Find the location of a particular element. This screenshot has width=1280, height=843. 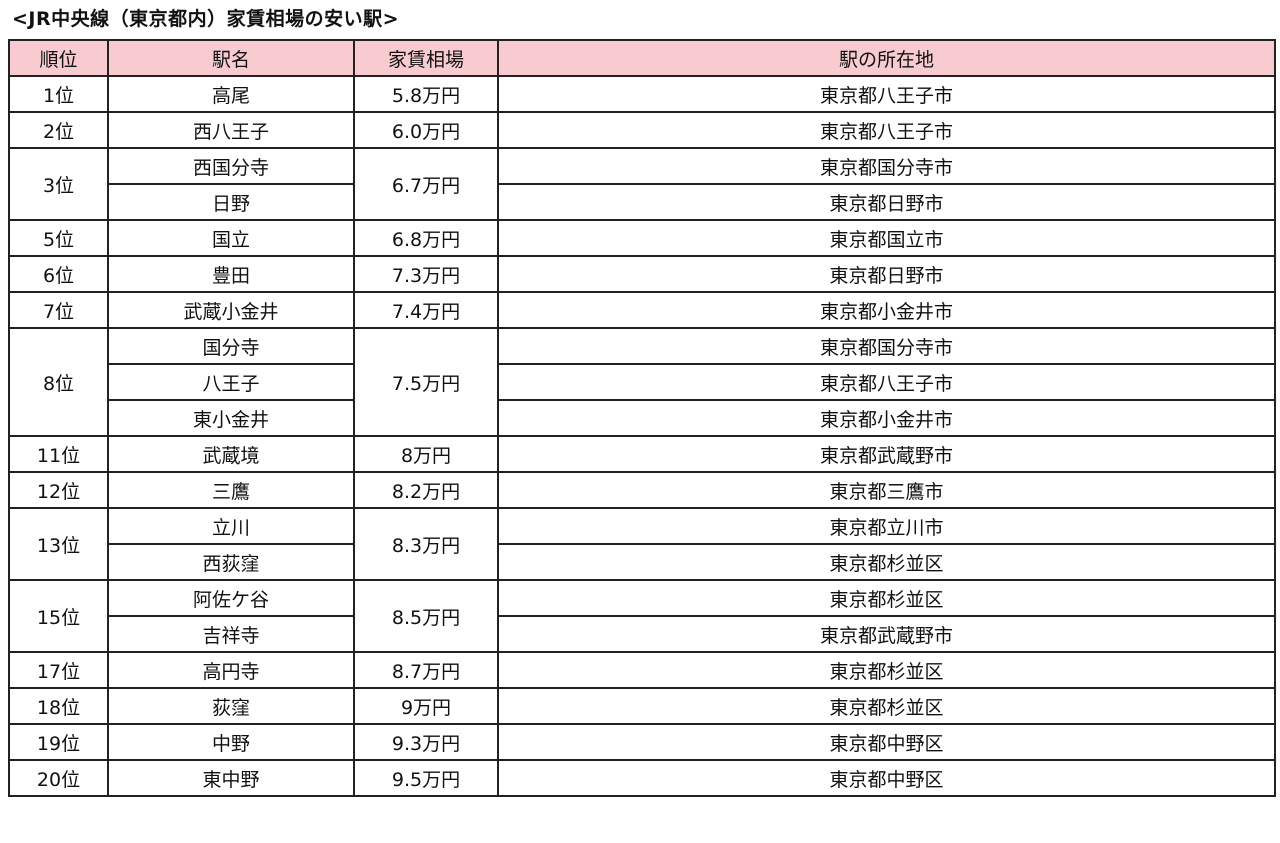

table-row: 7位 武蔵小金井 7.4万円 東京都小金井市 is located at coordinates (642, 310).